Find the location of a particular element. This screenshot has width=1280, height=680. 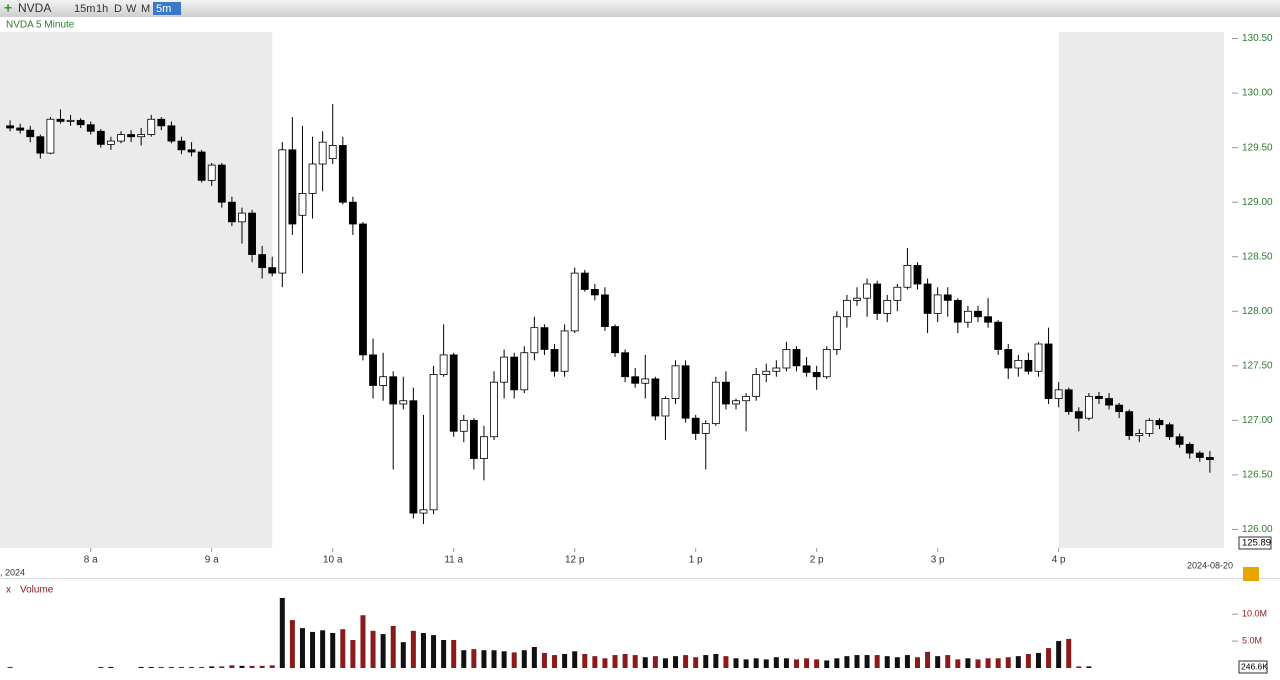

interval-button: D is located at coordinates (118, 9).